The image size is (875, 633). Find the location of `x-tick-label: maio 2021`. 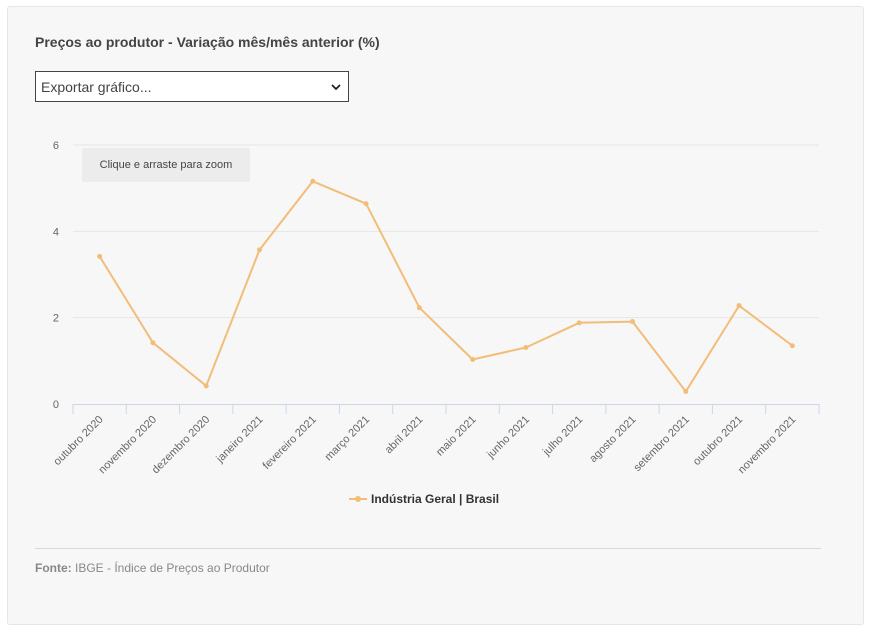

x-tick-label: maio 2021 is located at coordinates (456, 436).